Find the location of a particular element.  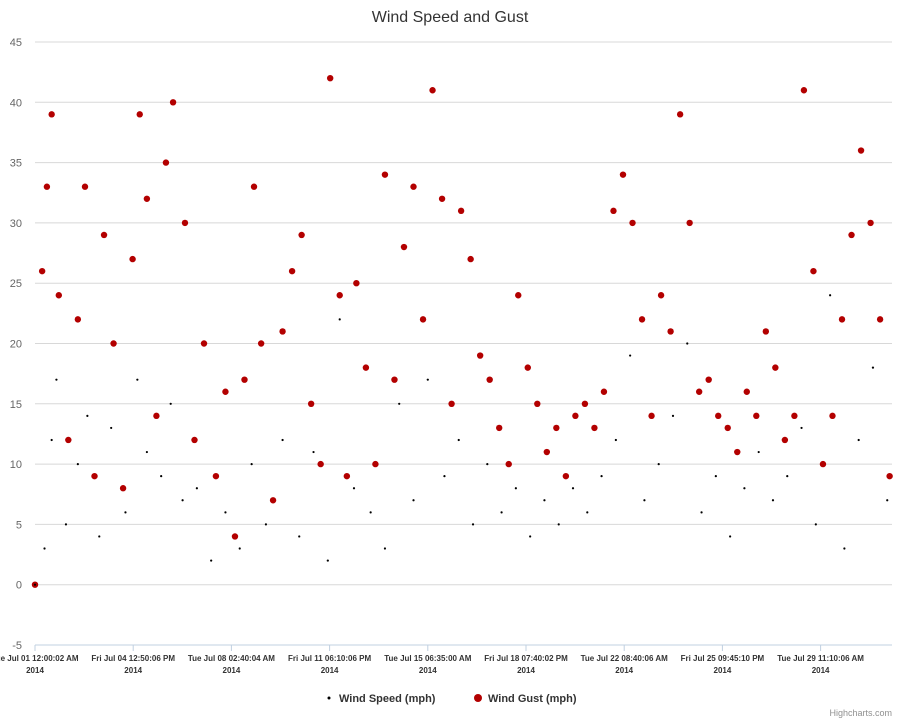

y-tick-label: 5 is located at coordinates (19, 525).